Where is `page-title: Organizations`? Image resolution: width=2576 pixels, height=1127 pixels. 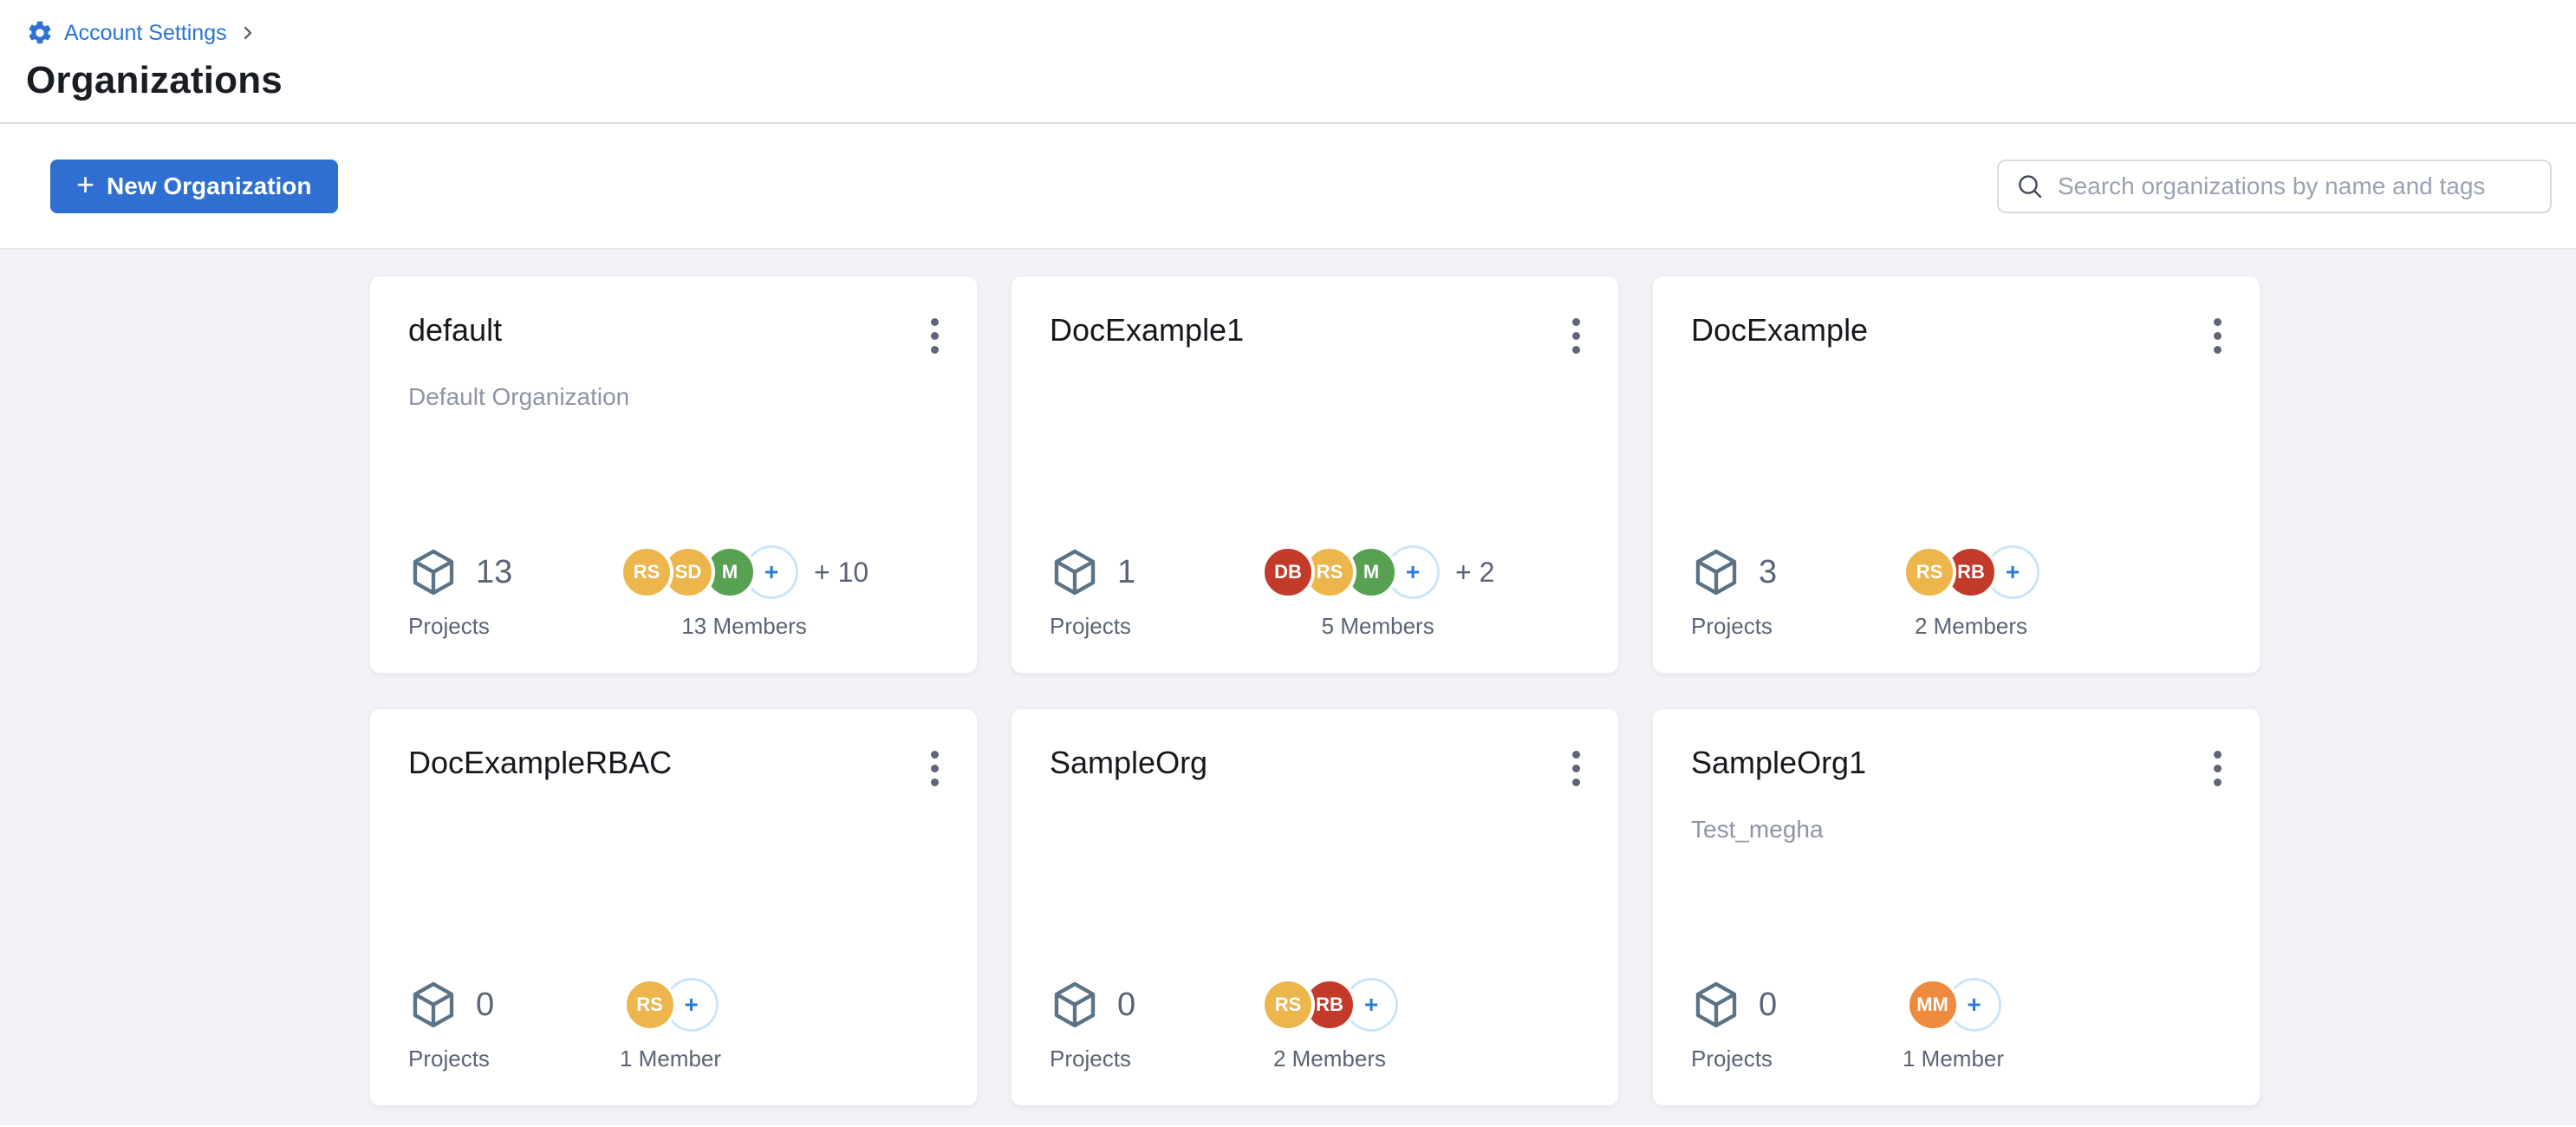
page-title: Organizations is located at coordinates (154, 80).